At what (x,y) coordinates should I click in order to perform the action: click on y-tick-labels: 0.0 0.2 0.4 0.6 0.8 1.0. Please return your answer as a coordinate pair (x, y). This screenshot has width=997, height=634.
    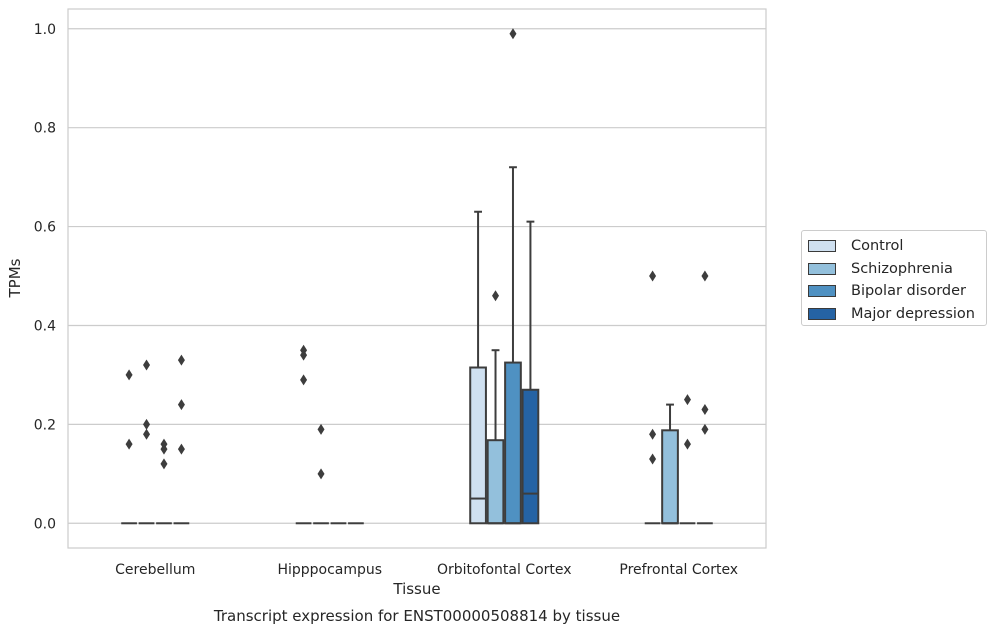
    Looking at the image, I should click on (45, 277).